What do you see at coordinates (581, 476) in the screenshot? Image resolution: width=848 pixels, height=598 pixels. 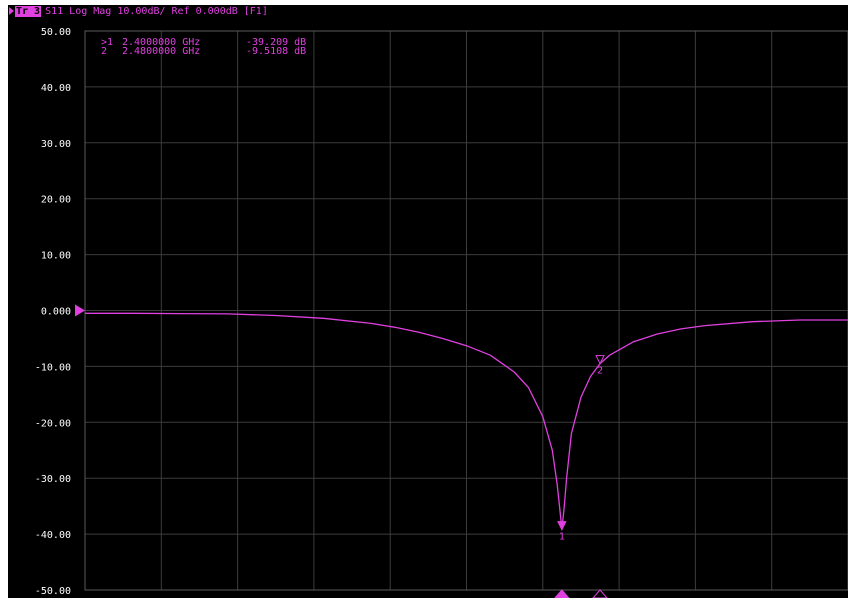 I see `marker-layer: 12` at bounding box center [581, 476].